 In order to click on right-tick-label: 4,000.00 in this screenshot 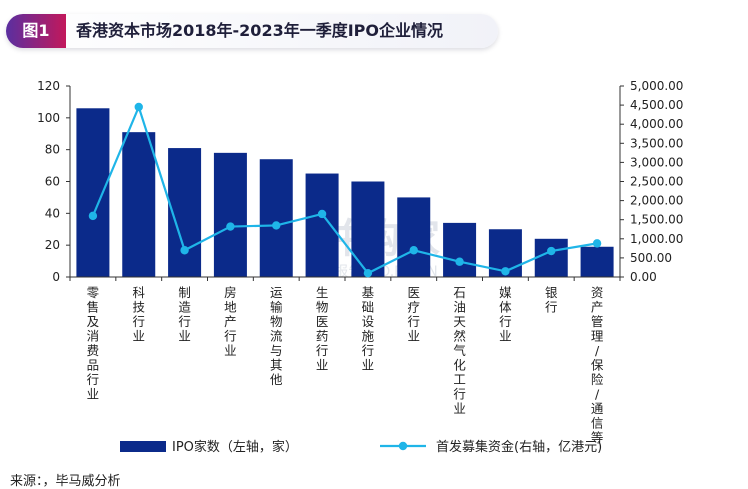, I will do `click(656, 124)`.